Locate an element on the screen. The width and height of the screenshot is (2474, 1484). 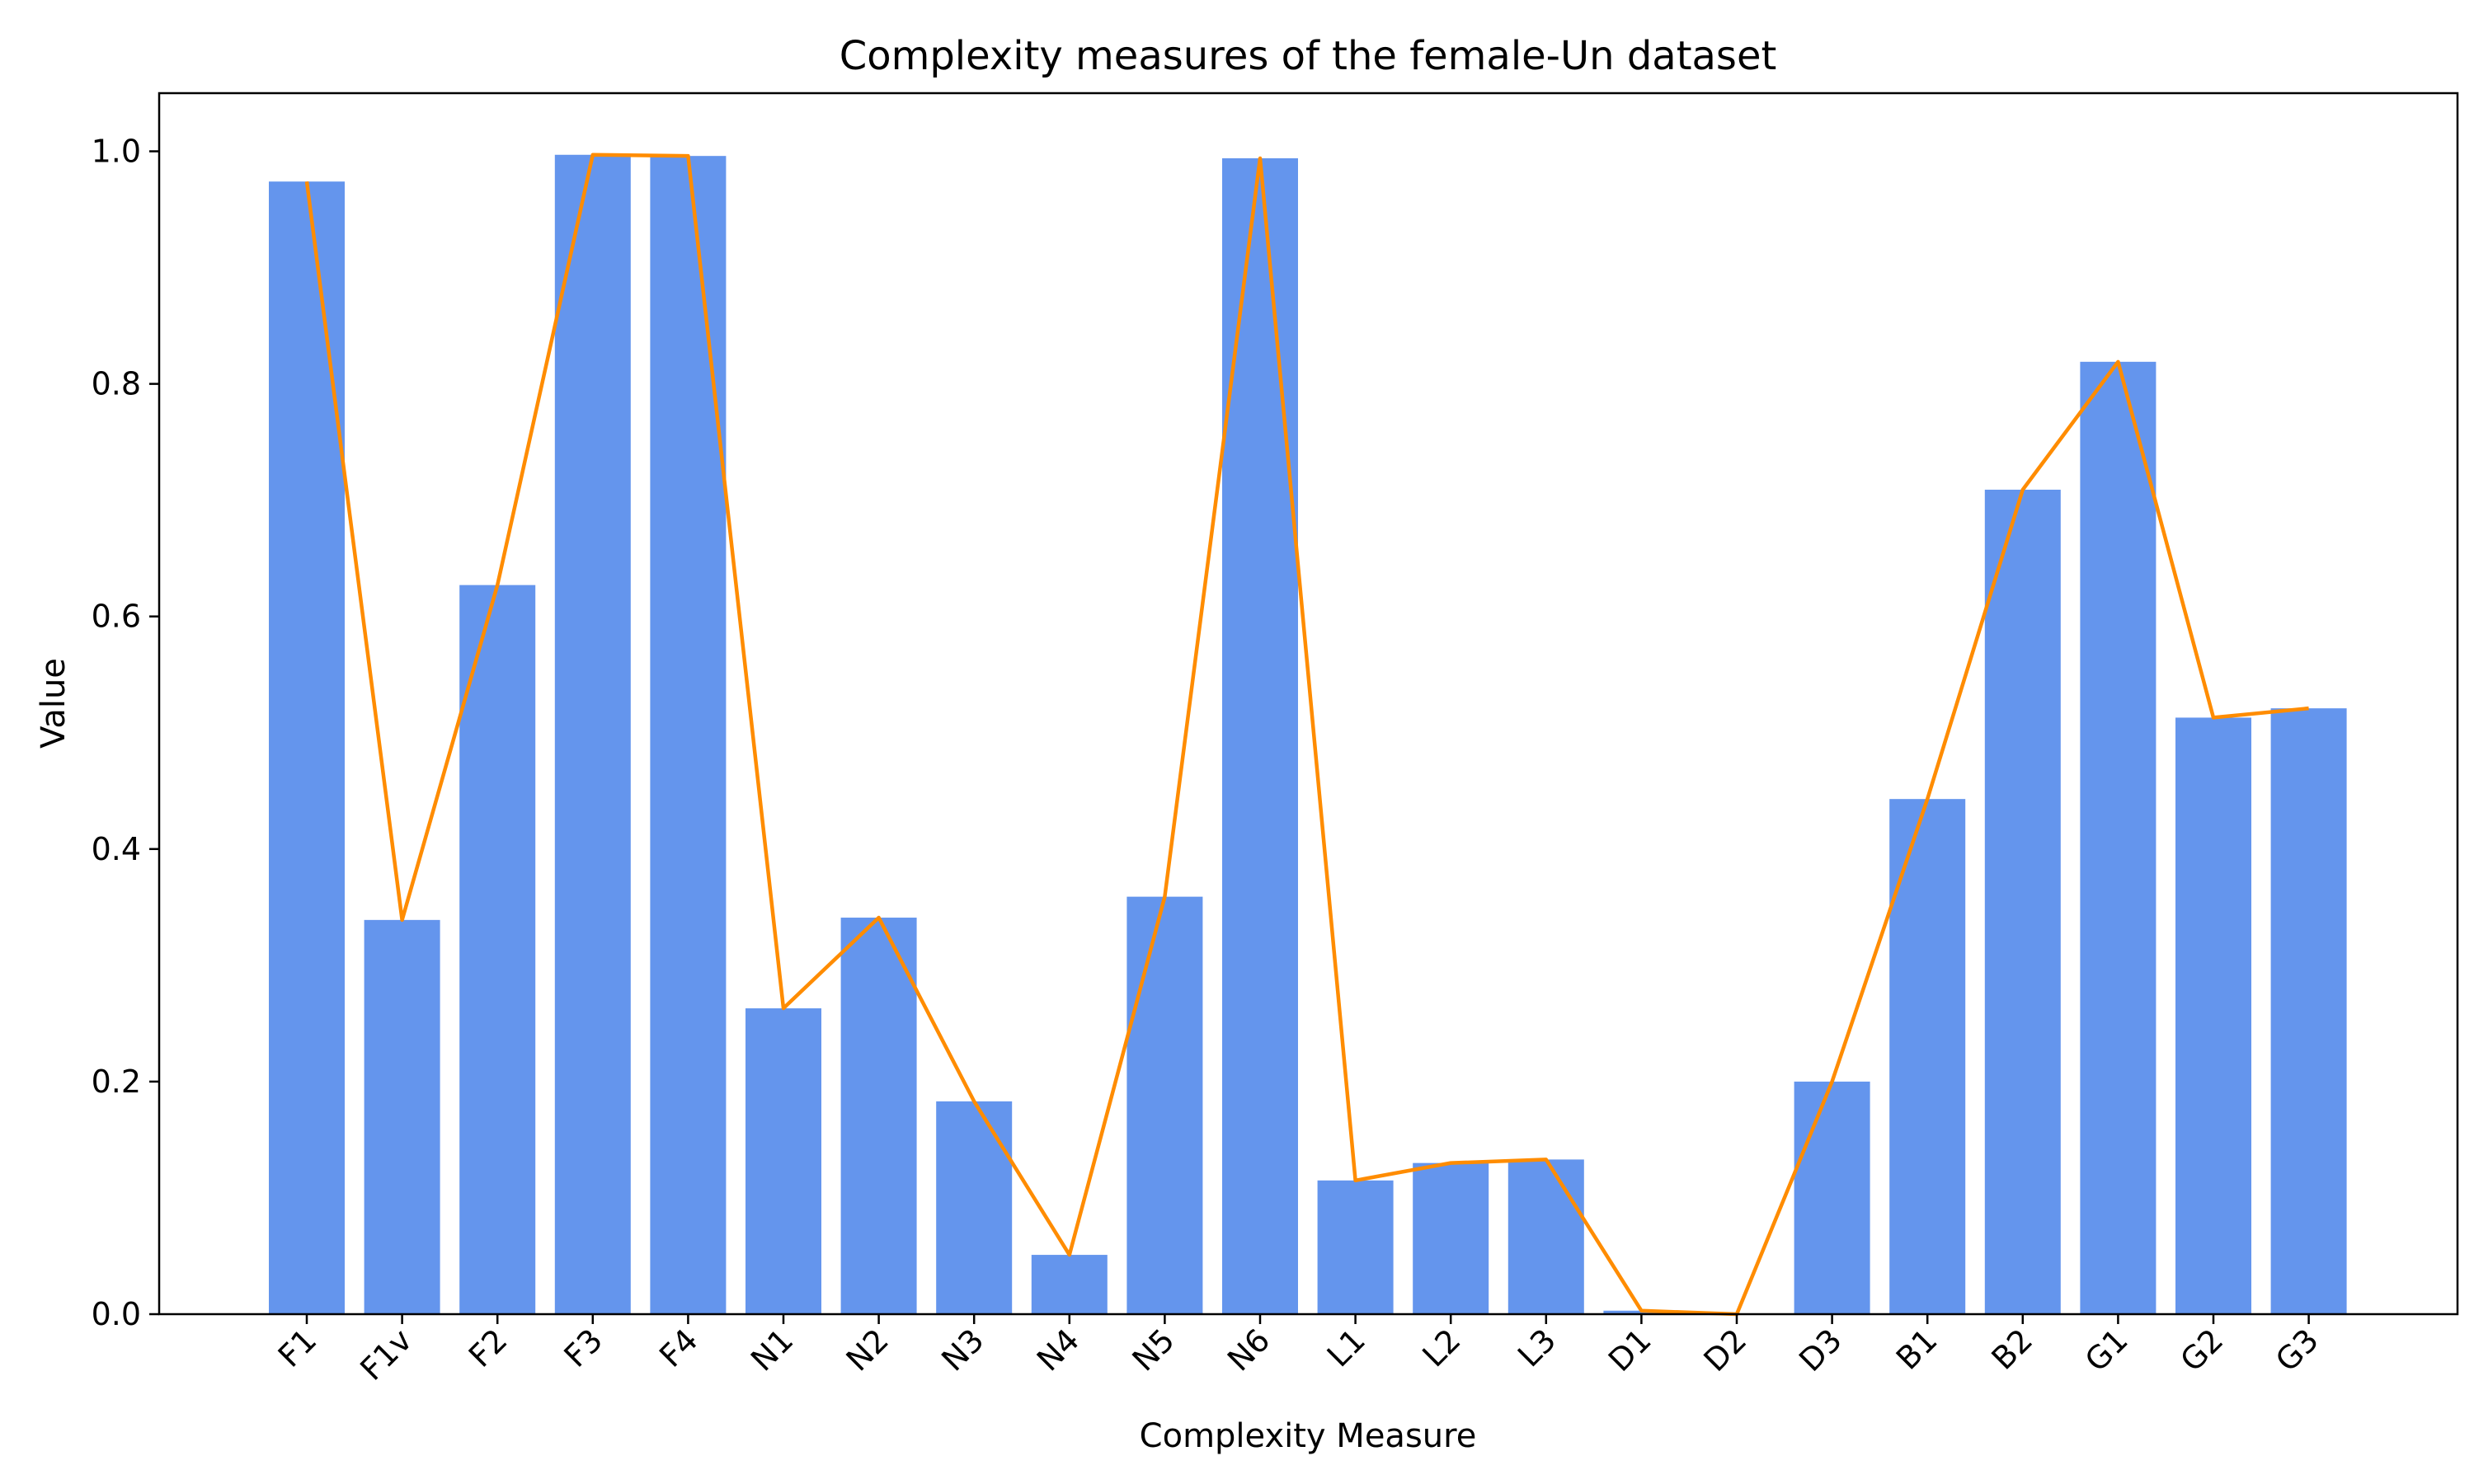
bar-f2 is located at coordinates (497, 950).